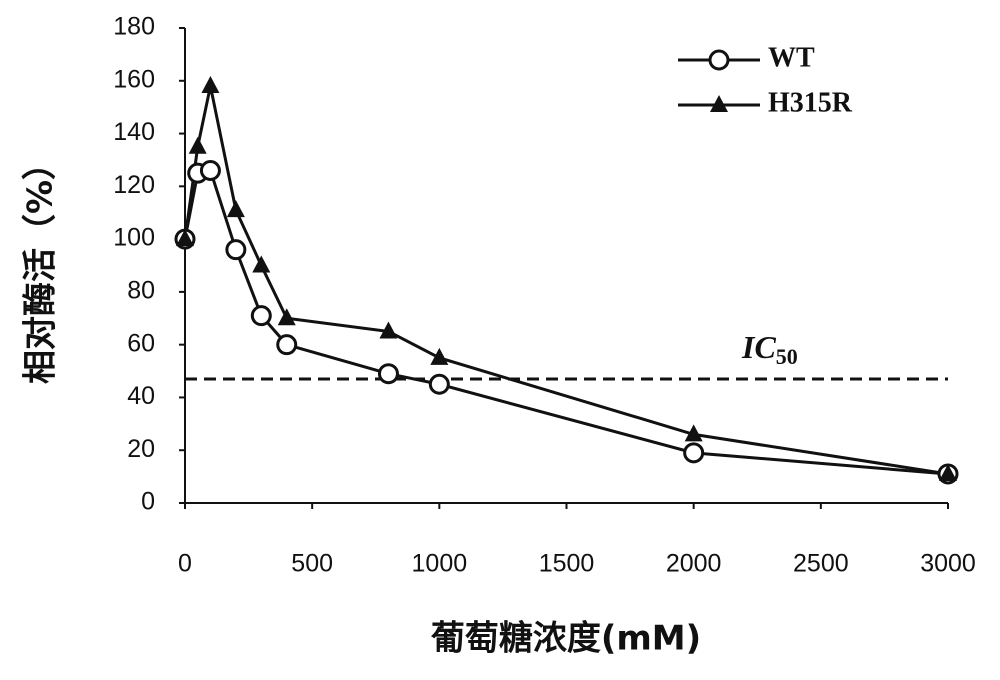 Image resolution: width=1000 pixels, height=680 pixels. I want to click on x-tick-label: 2000, so click(694, 564).